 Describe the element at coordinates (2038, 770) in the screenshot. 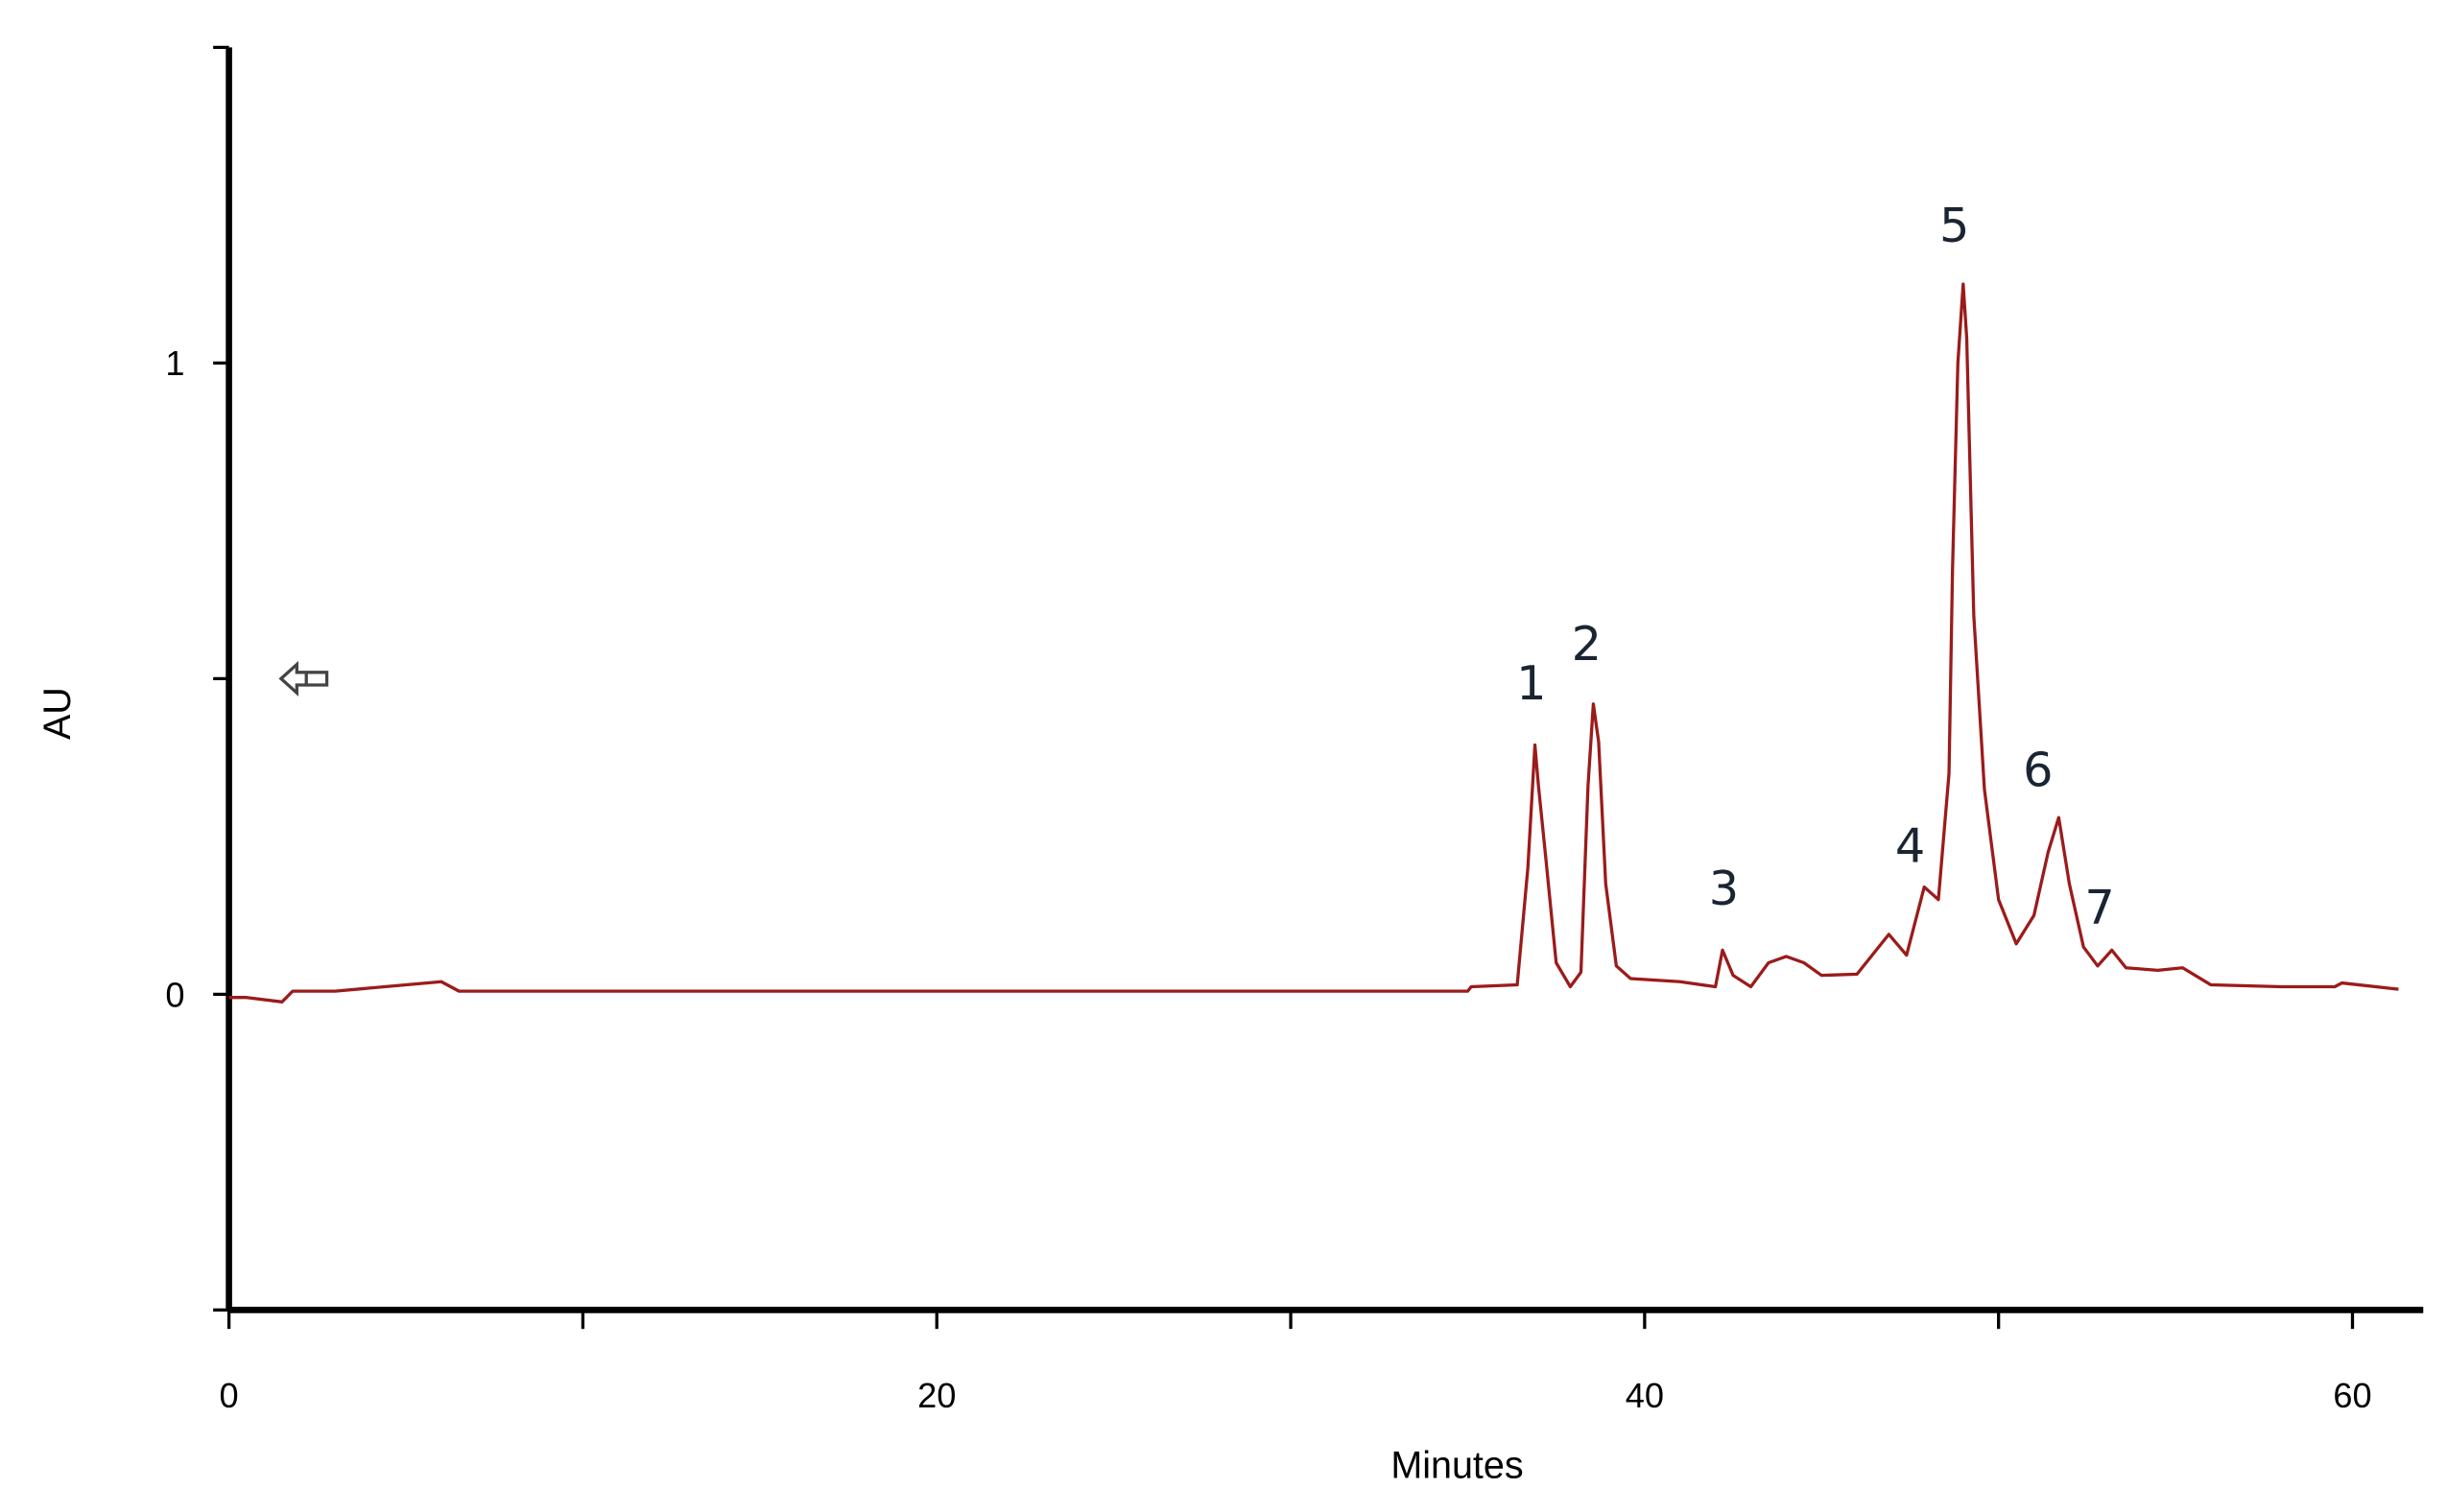

I see `peak-label: 6` at that location.